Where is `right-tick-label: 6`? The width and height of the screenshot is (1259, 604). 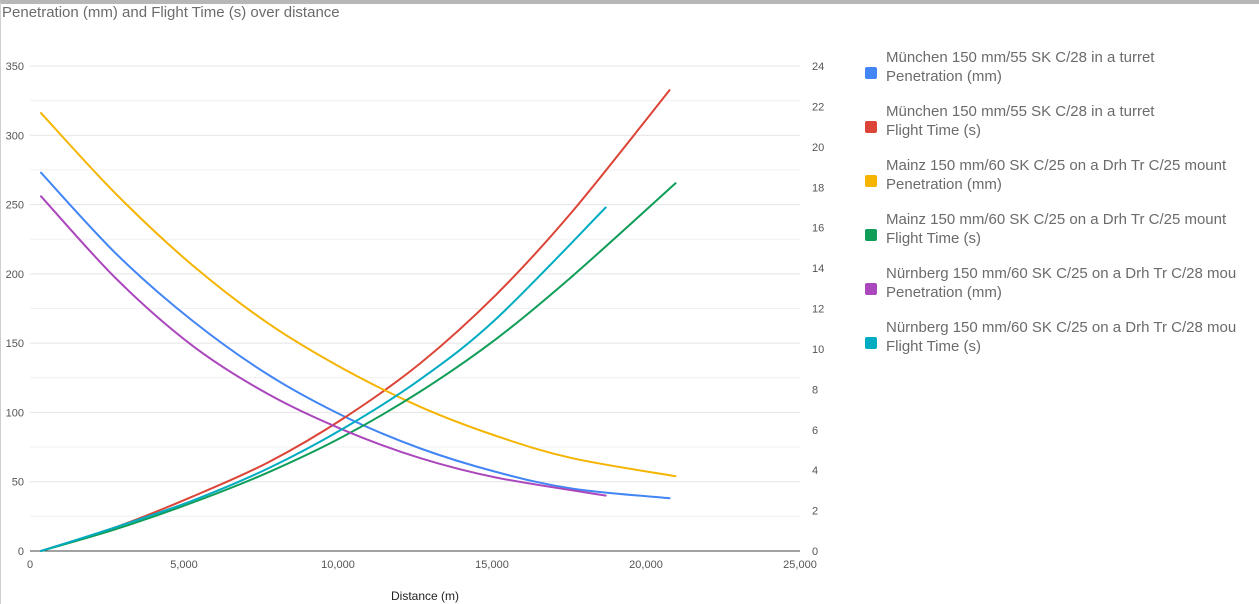 right-tick-label: 6 is located at coordinates (815, 431).